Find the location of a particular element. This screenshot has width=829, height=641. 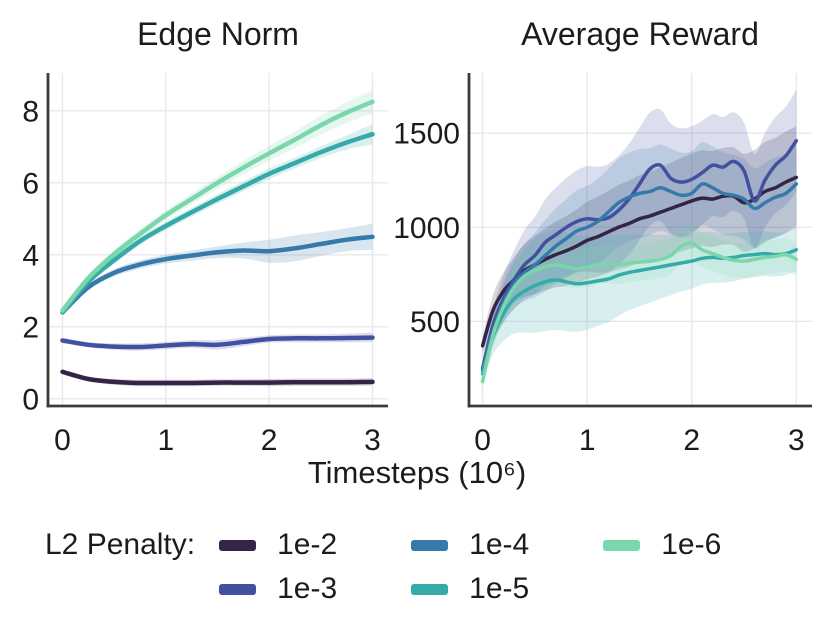

legend-entry-1e-2: 1e-2 is located at coordinates (278, 545).